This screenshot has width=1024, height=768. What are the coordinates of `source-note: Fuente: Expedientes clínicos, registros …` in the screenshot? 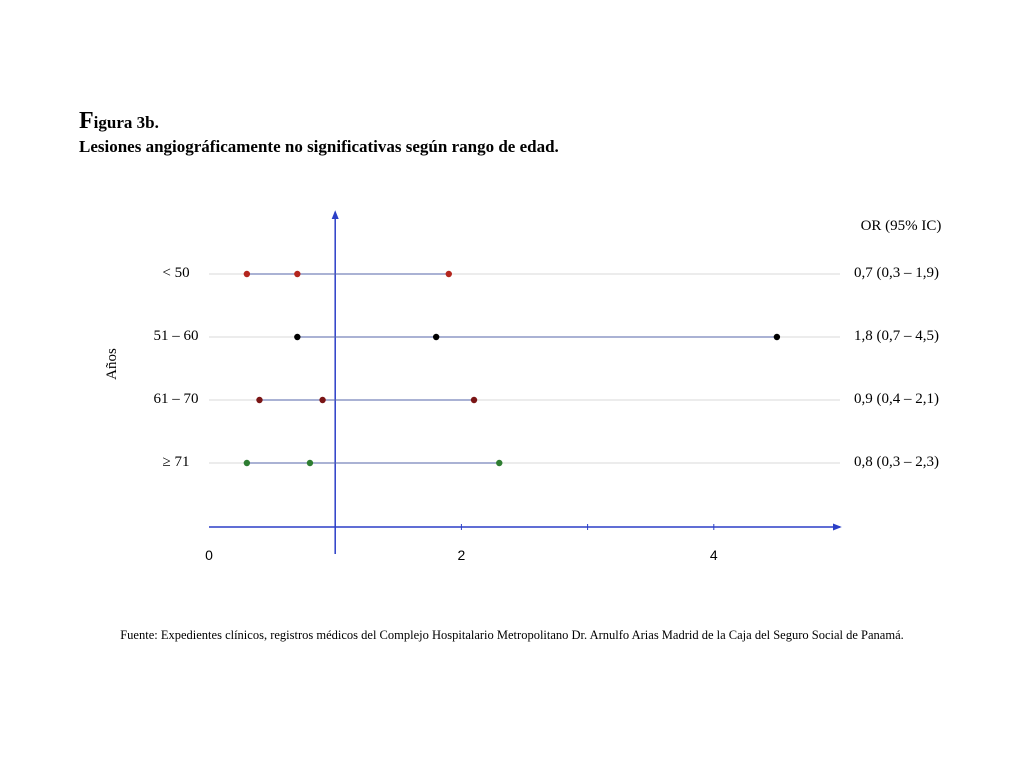 It's located at (512, 635).